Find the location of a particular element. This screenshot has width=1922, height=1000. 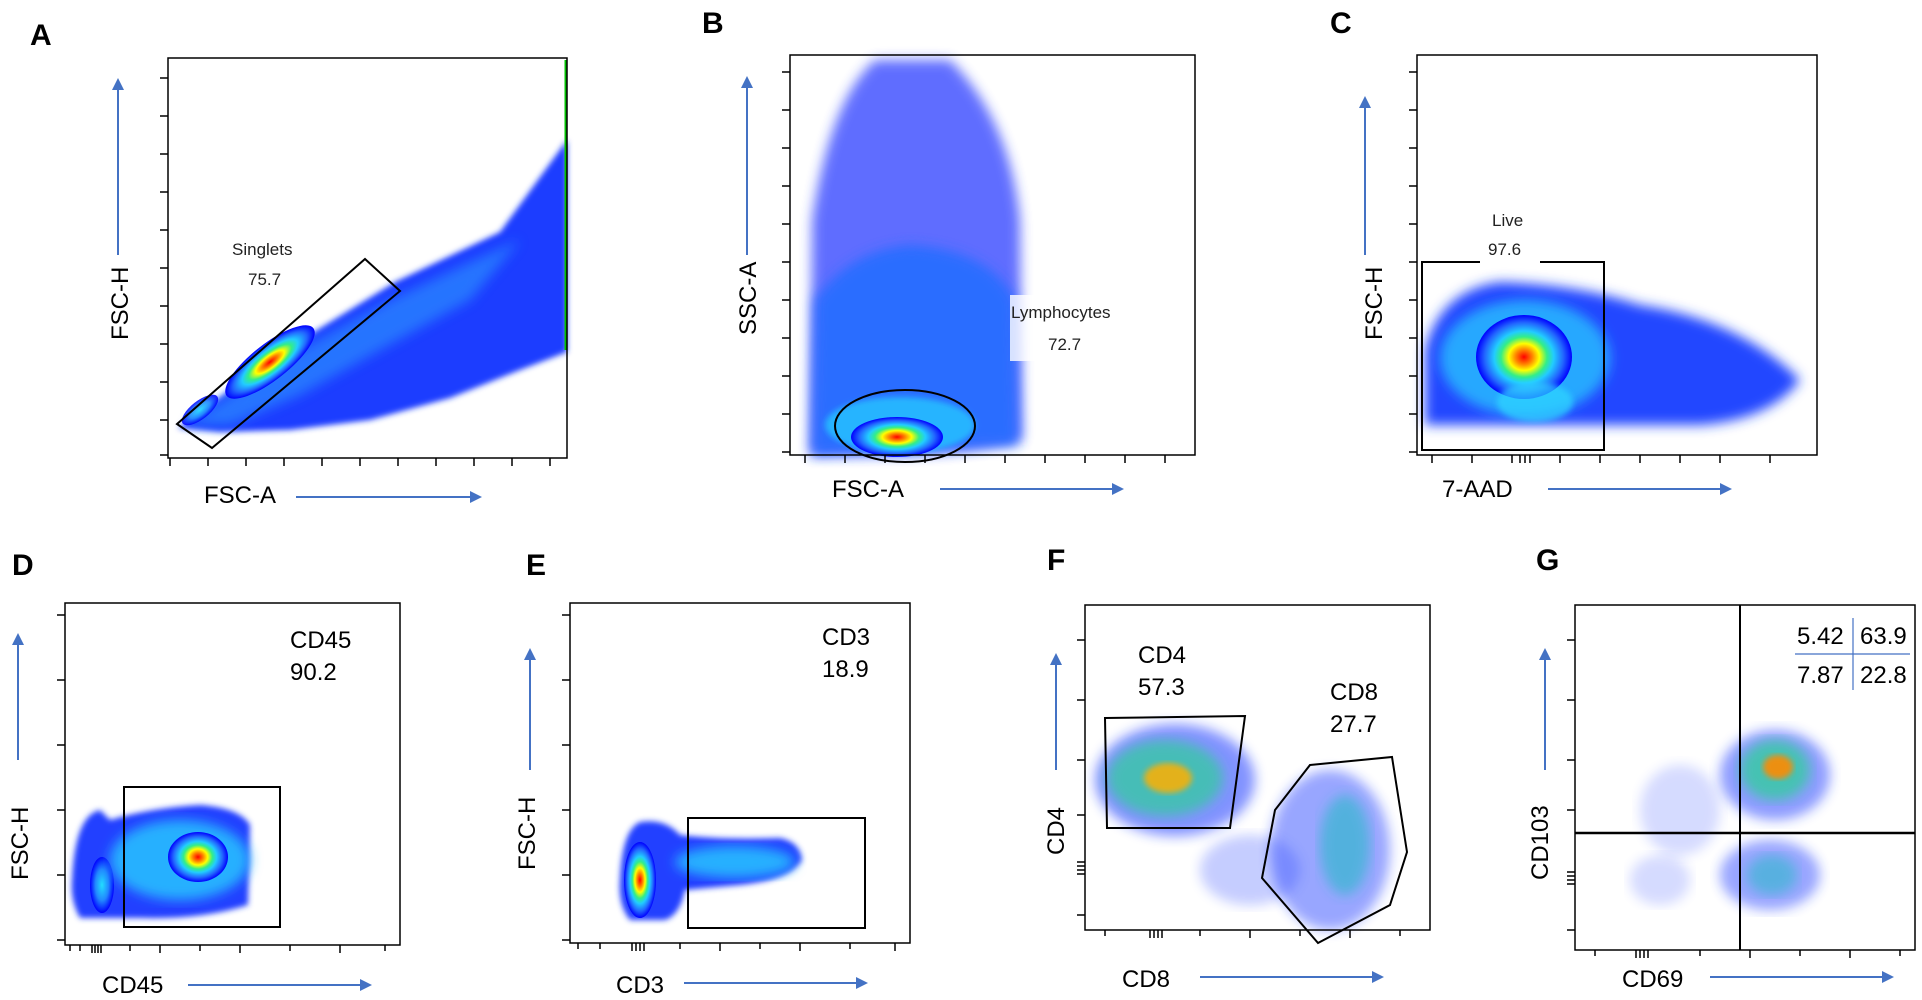

panel-f-plot-frame is located at coordinates (1257, 767).